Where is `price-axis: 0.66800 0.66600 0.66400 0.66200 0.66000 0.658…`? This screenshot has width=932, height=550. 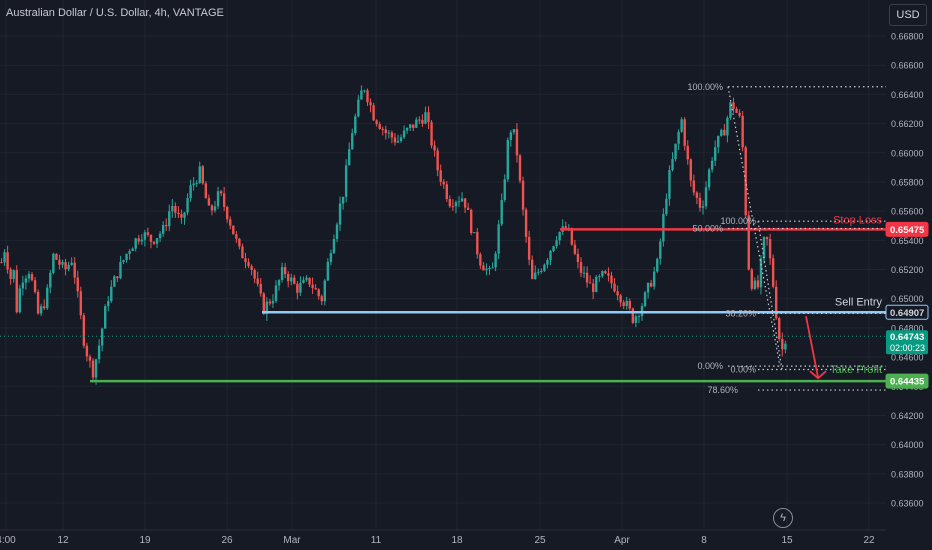 price-axis: 0.66800 0.66600 0.66400 0.66200 0.66000 0.658… is located at coordinates (909, 275).